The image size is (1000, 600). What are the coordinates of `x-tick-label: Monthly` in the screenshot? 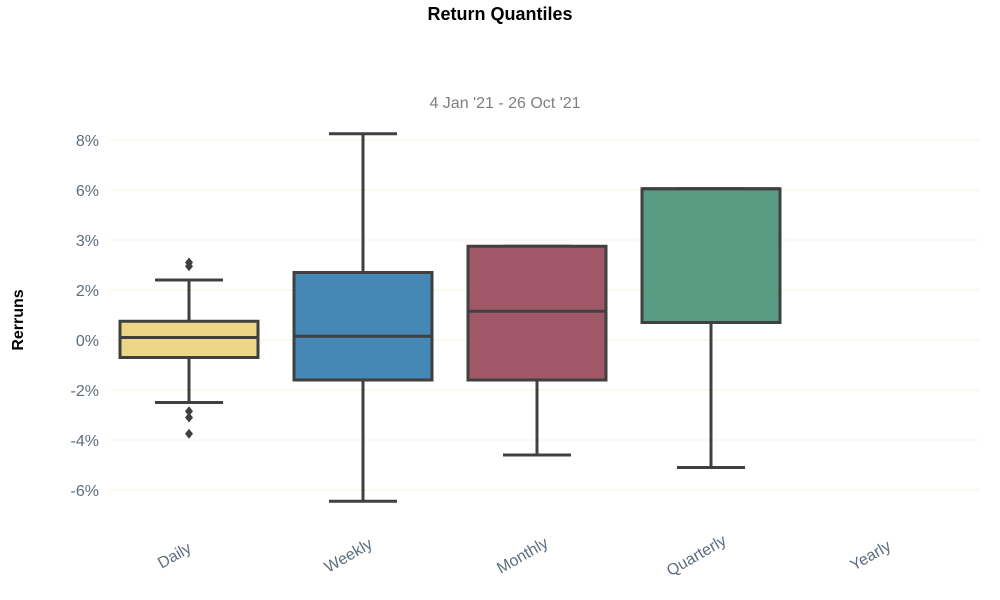 It's located at (522, 556).